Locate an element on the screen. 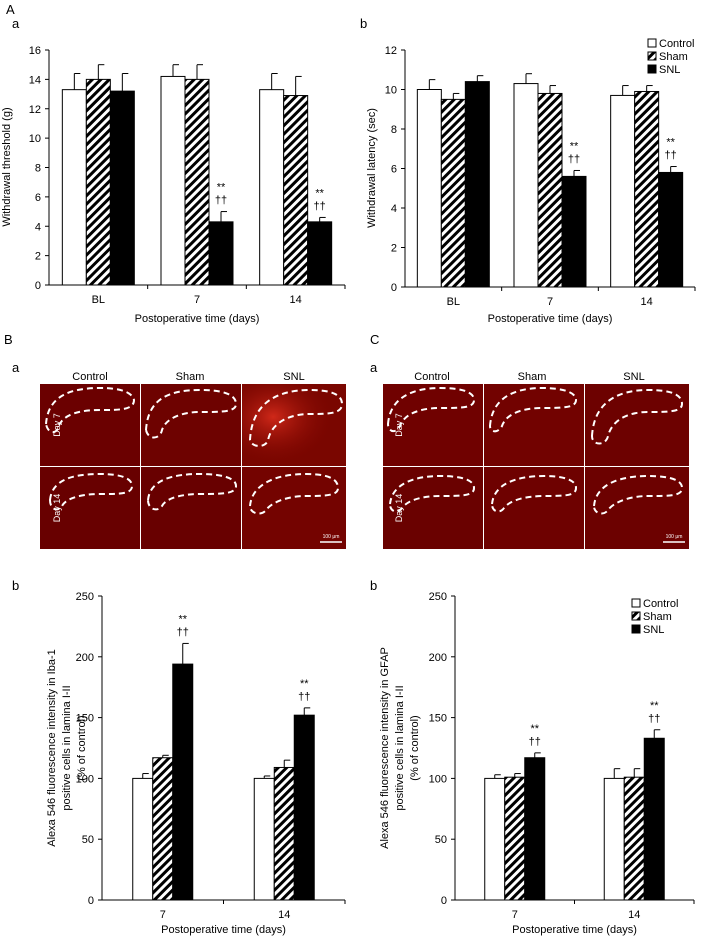 Image resolution: width=709 pixels, height=940 pixels. micro-C-day7-sham-outline is located at coordinates (533, 409).